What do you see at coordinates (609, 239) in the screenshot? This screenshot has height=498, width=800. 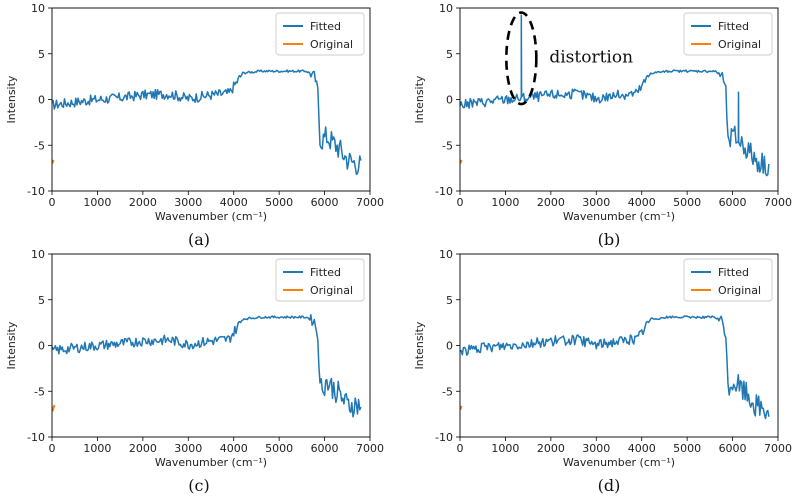 I see `panel-caption: (b)` at bounding box center [609, 239].